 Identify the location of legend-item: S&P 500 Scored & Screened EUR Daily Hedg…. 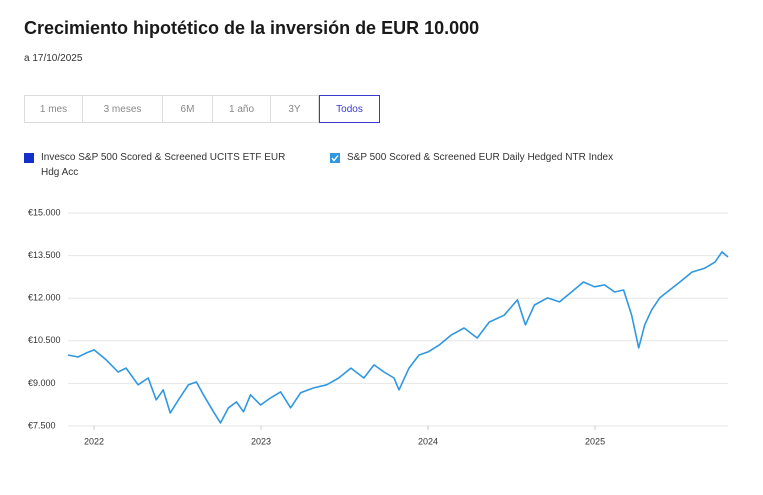
(480, 157).